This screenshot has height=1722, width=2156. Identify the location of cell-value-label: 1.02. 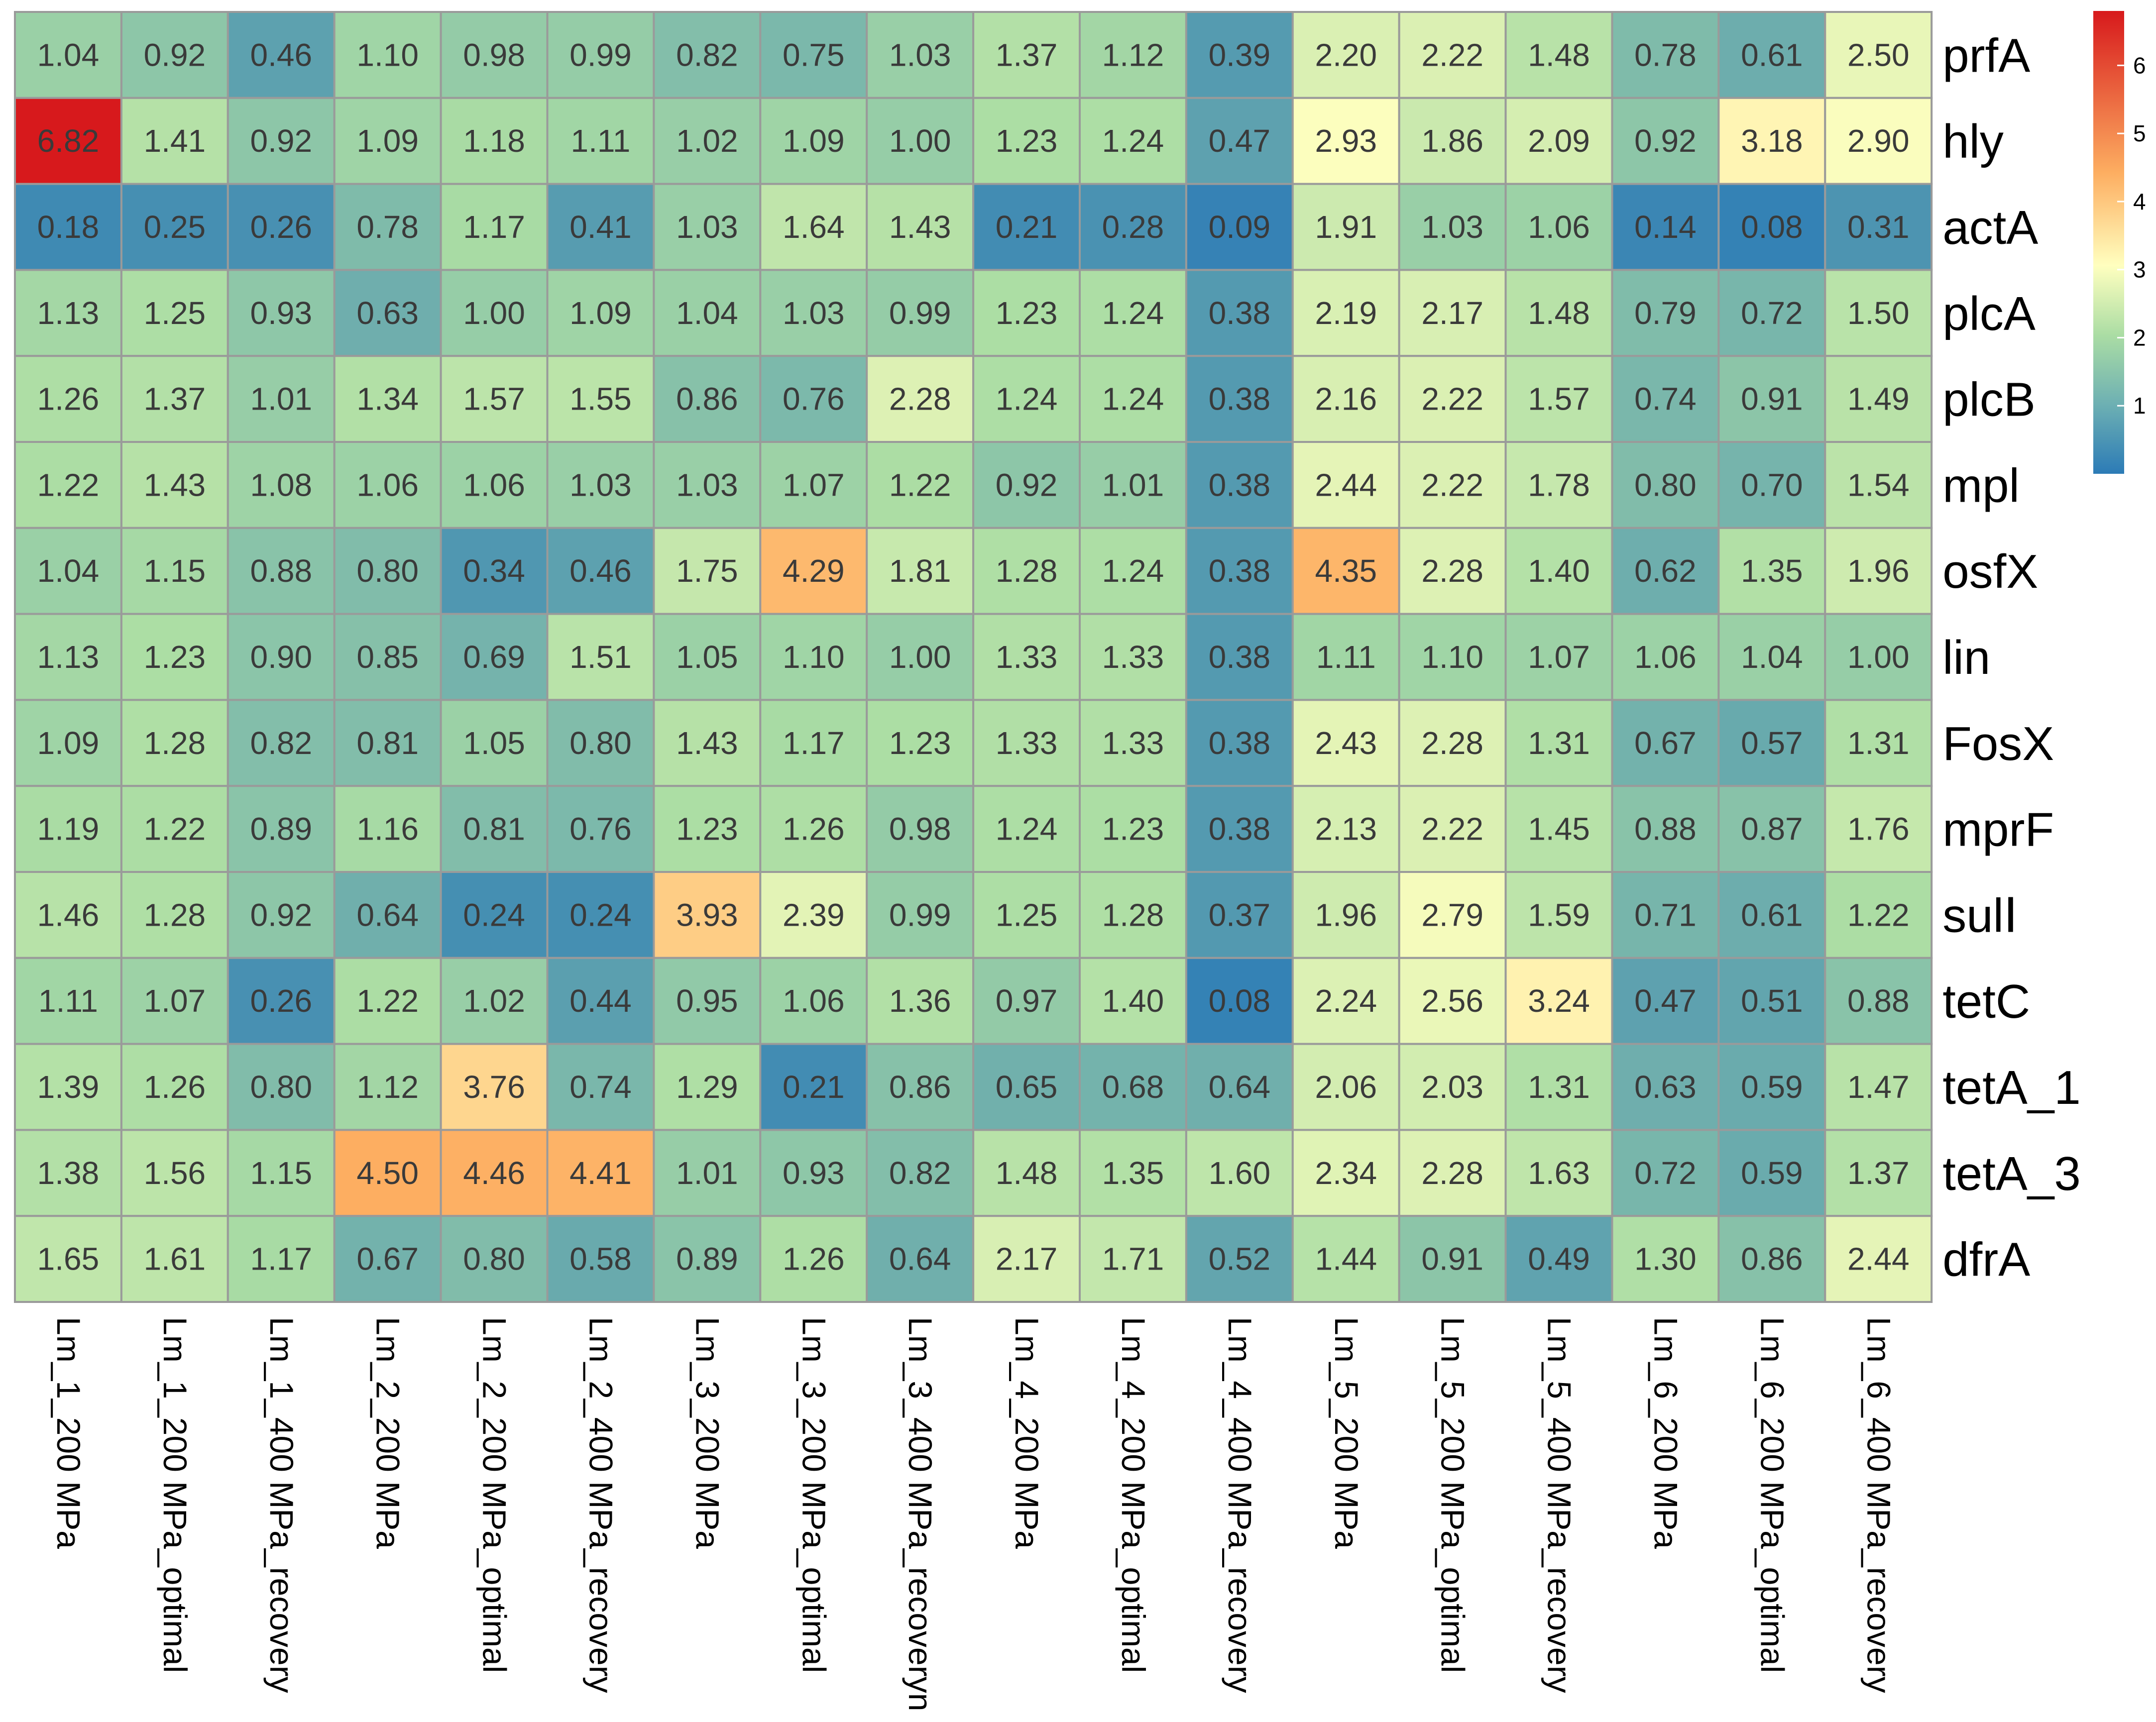
(707, 141).